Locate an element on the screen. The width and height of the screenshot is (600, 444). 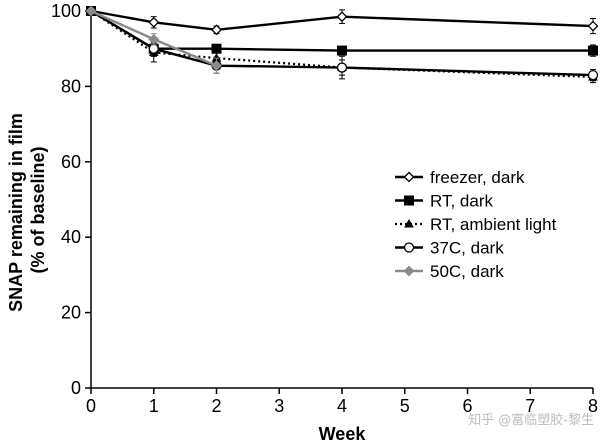
legend-item-3: 37C, dark is located at coordinates (449, 248).